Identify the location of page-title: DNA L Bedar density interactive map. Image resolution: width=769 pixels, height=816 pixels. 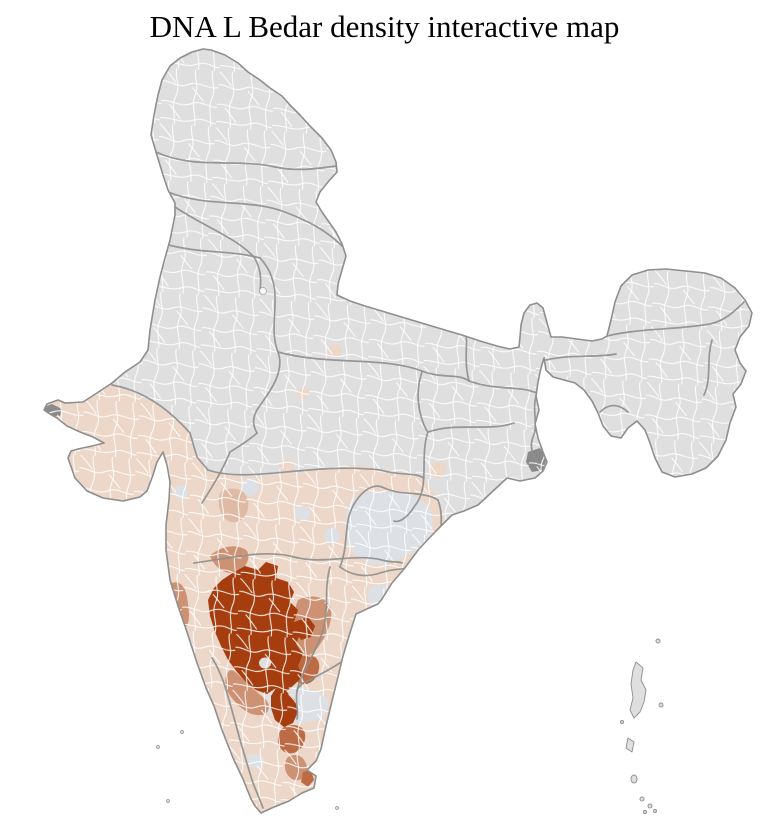
(384, 26).